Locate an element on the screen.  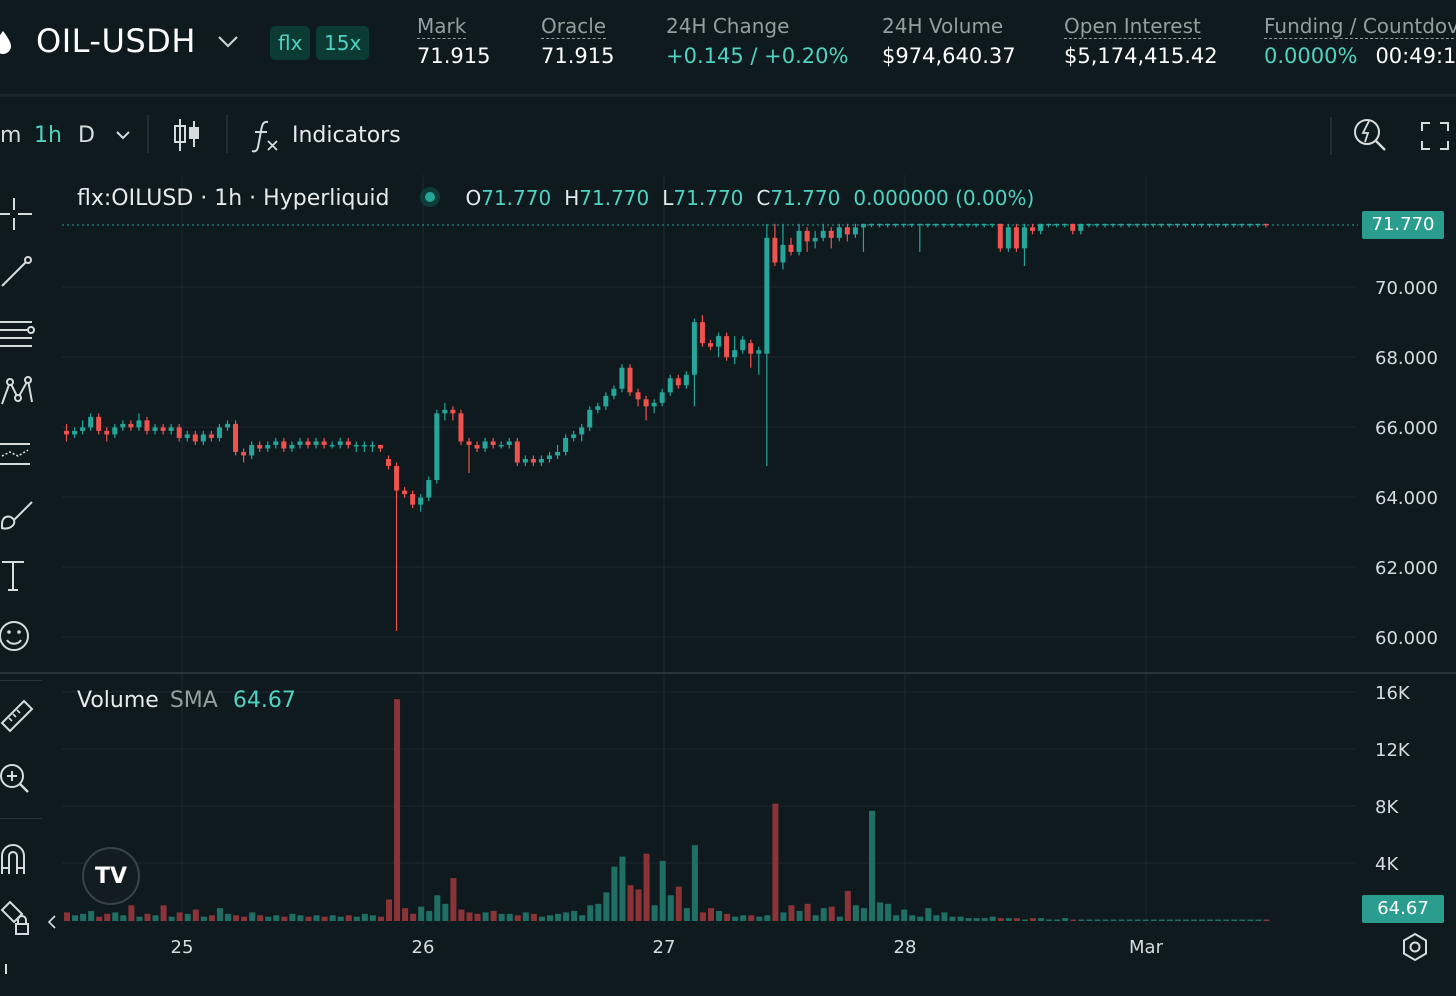
function-icon is located at coordinates (265, 136).